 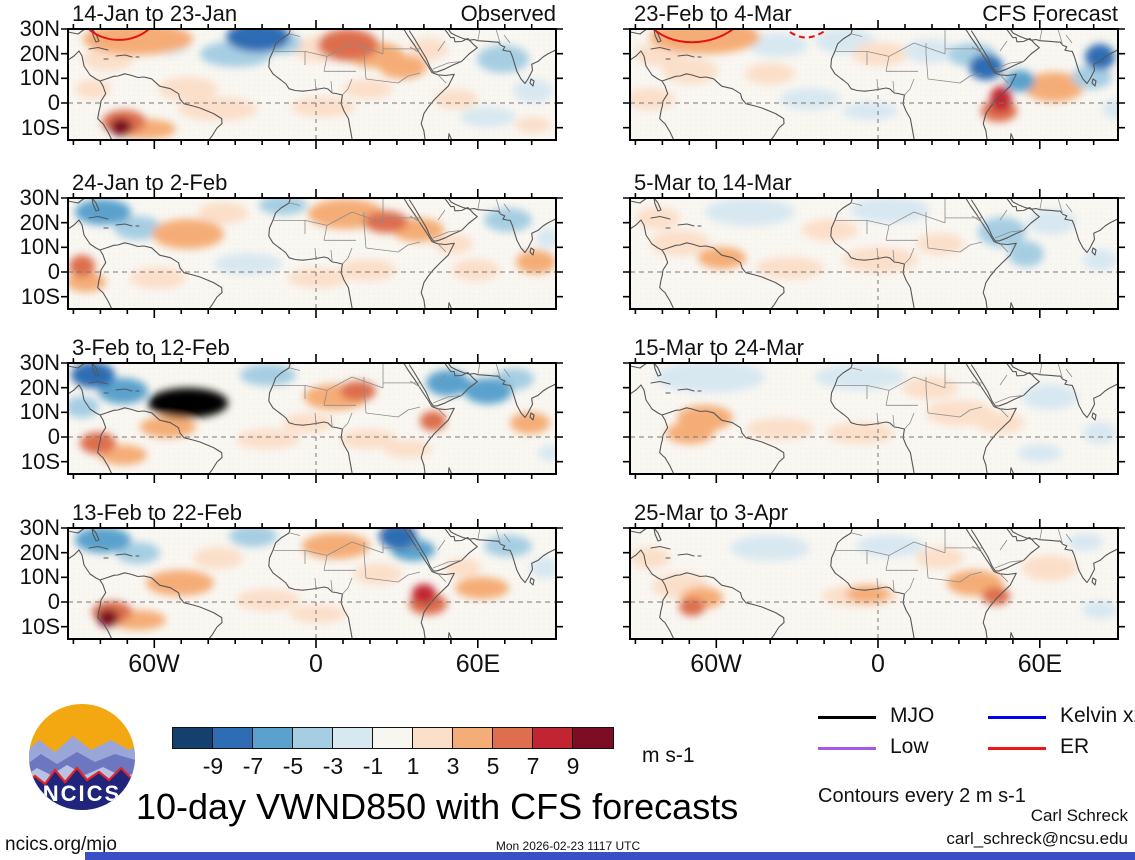 I want to click on colorbar-tick-label: 5, so click(x=493, y=766).